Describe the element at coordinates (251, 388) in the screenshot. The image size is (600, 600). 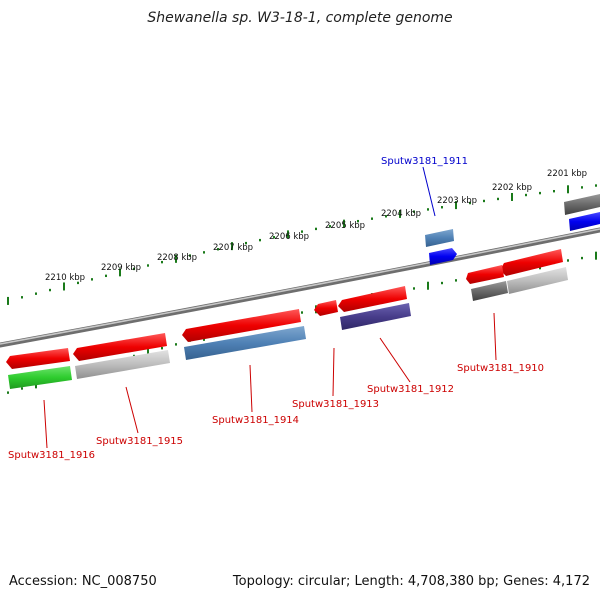
I see `leader-line-1914` at that location.